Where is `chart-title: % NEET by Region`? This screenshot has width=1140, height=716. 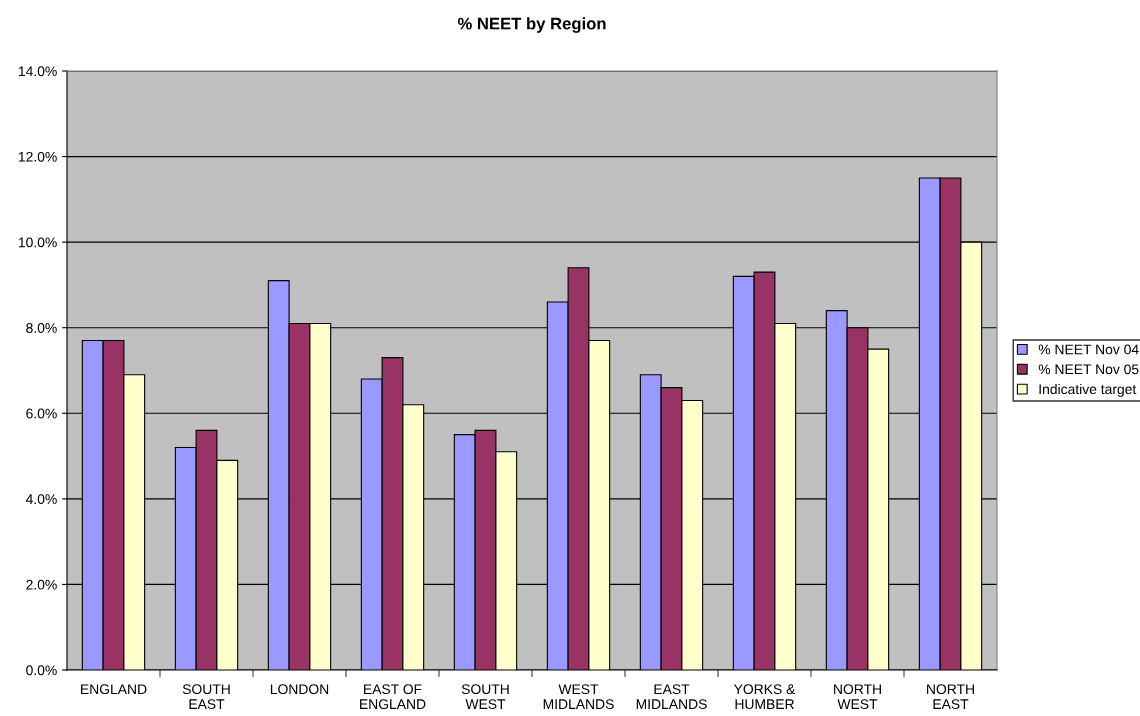
chart-title: % NEET by Region is located at coordinates (531, 25).